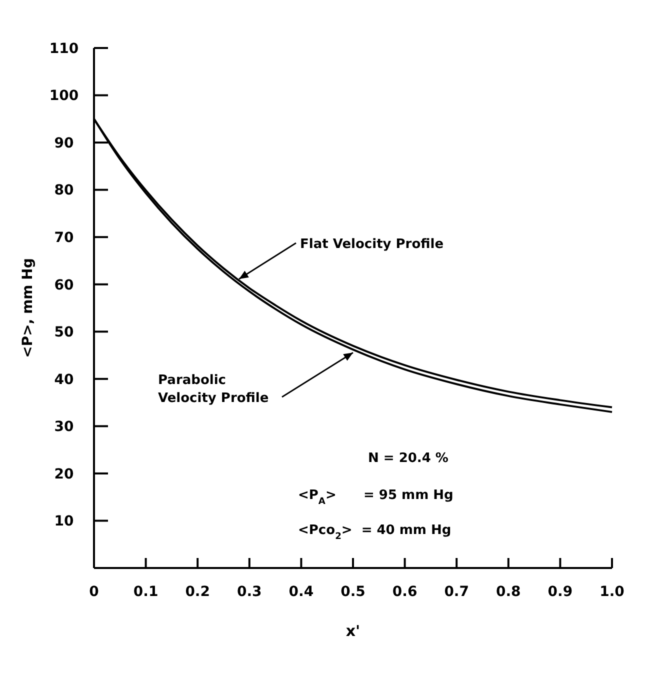 The image size is (646, 687). I want to click on y-tick-label: 20, so click(64, 474).